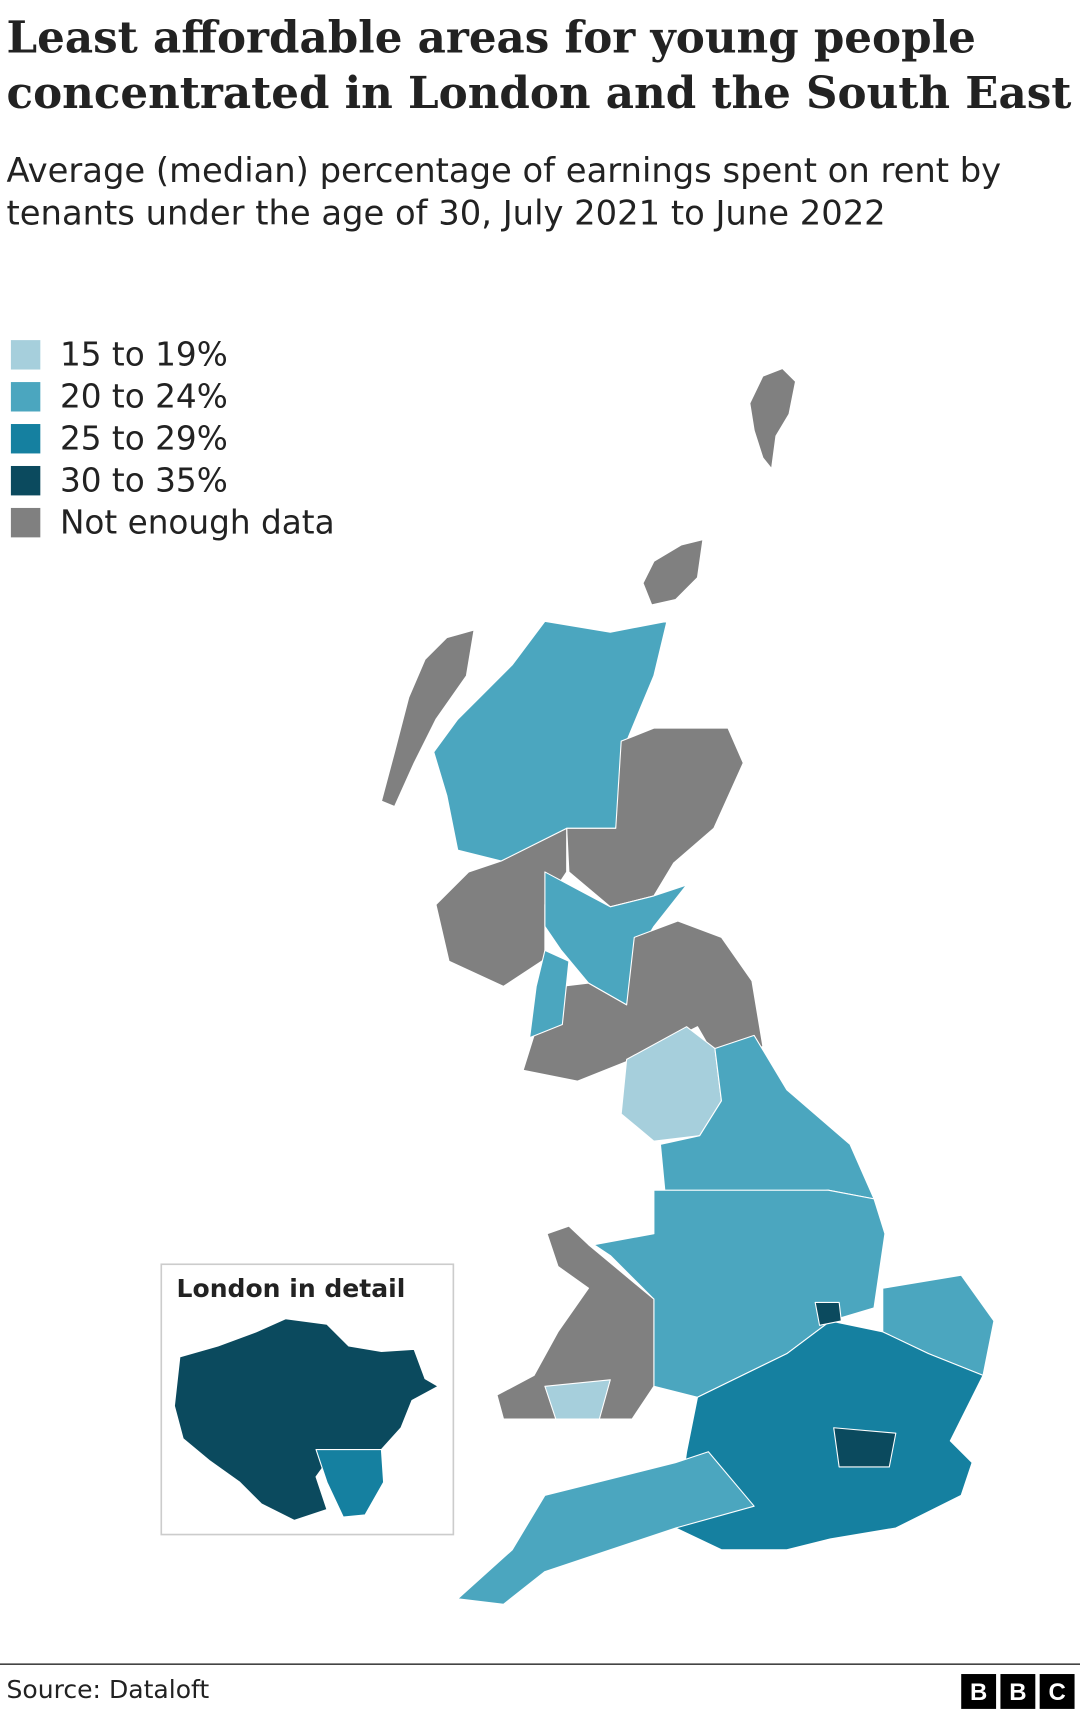 The height and width of the screenshot is (1709, 1080). I want to click on london-map, so click(306, 1419).